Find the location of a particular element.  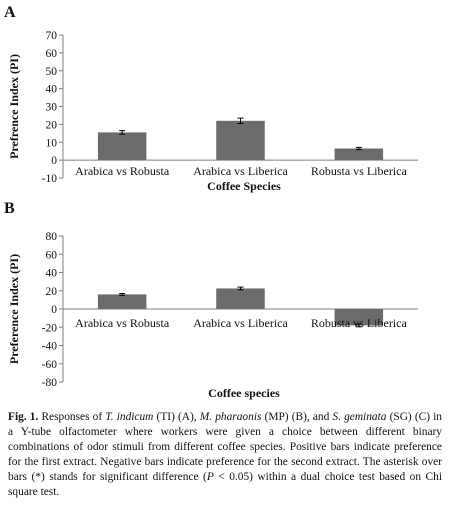

y-axis-label: Prefrence Index (PI) is located at coordinates (14, 106).